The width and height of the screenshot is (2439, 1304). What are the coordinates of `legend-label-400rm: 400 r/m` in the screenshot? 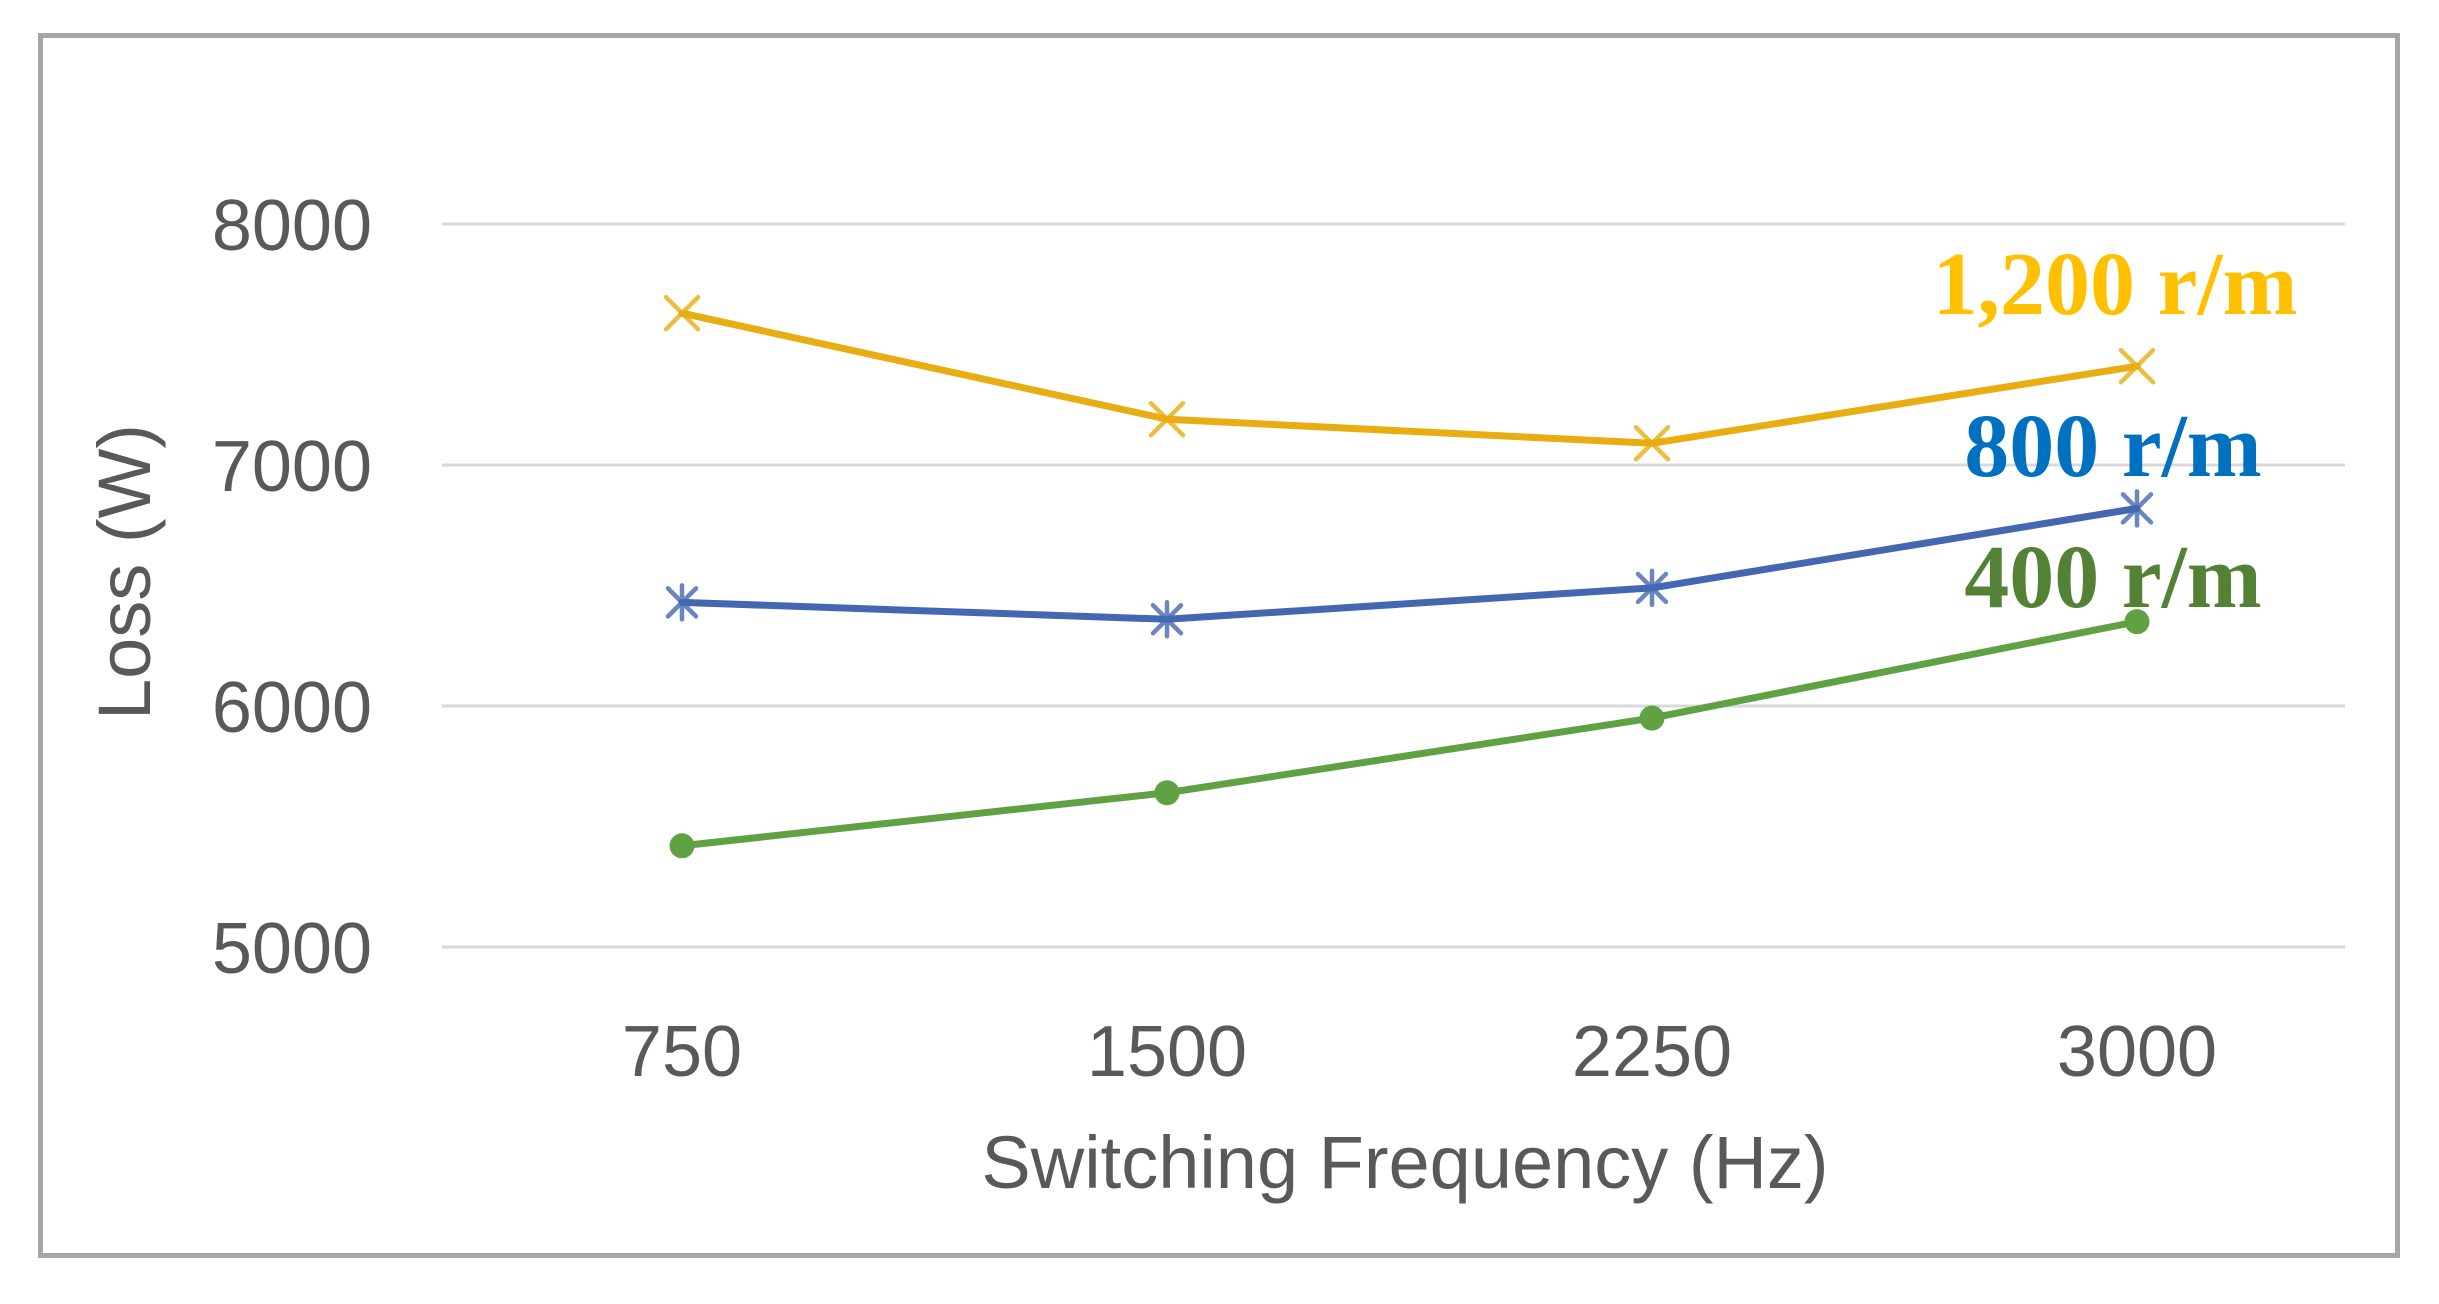 It's located at (2112, 577).